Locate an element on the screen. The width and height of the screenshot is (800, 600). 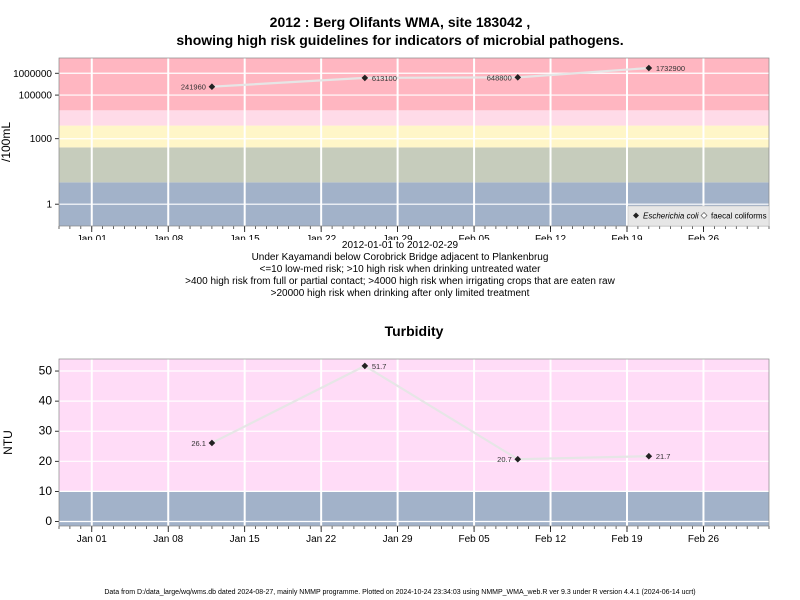
y-axis-label: NTU is located at coordinates (8, 442).